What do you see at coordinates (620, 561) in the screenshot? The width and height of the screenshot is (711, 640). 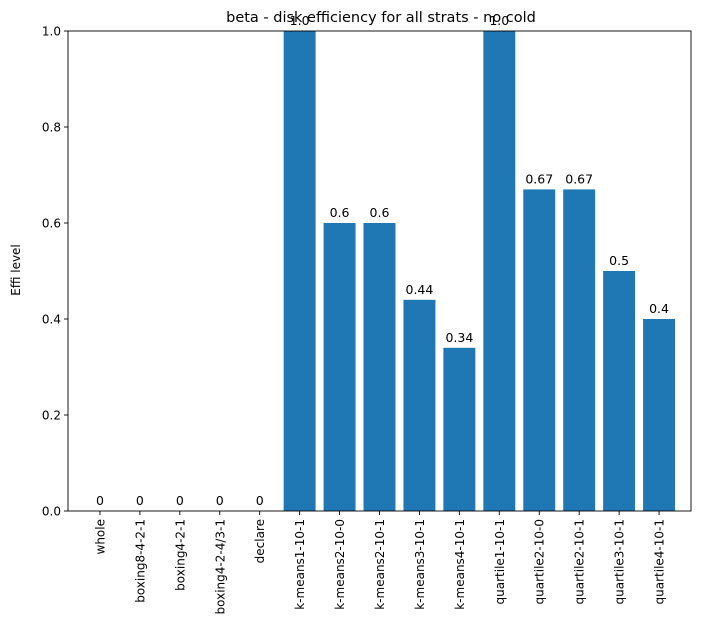 I see `x-tick-label: quartile3-10-1` at bounding box center [620, 561].